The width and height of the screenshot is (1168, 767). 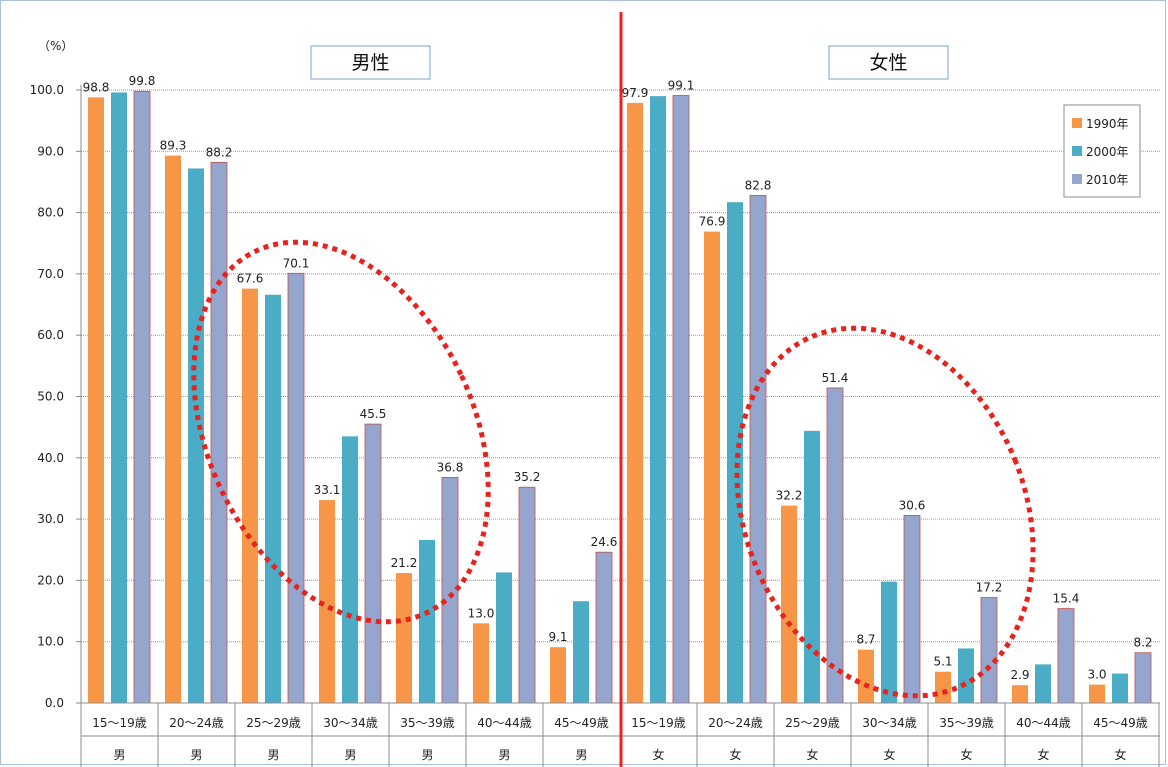 I want to click on highlight-ellipse-male, so click(x=341, y=432).